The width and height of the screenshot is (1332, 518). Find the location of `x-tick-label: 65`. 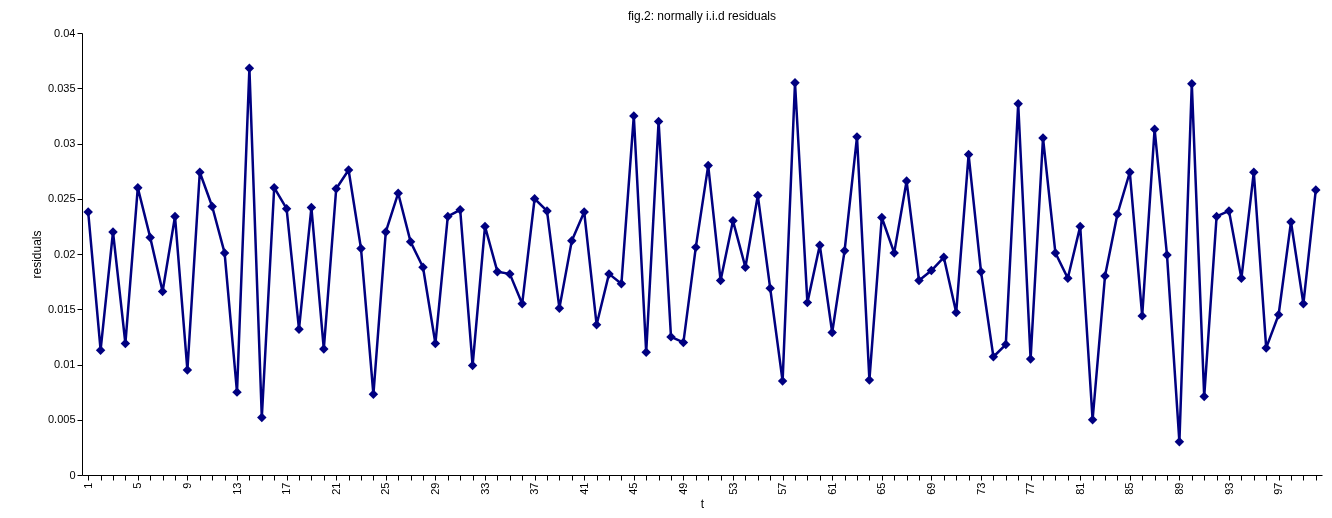

x-tick-label: 65 is located at coordinates (881, 488).